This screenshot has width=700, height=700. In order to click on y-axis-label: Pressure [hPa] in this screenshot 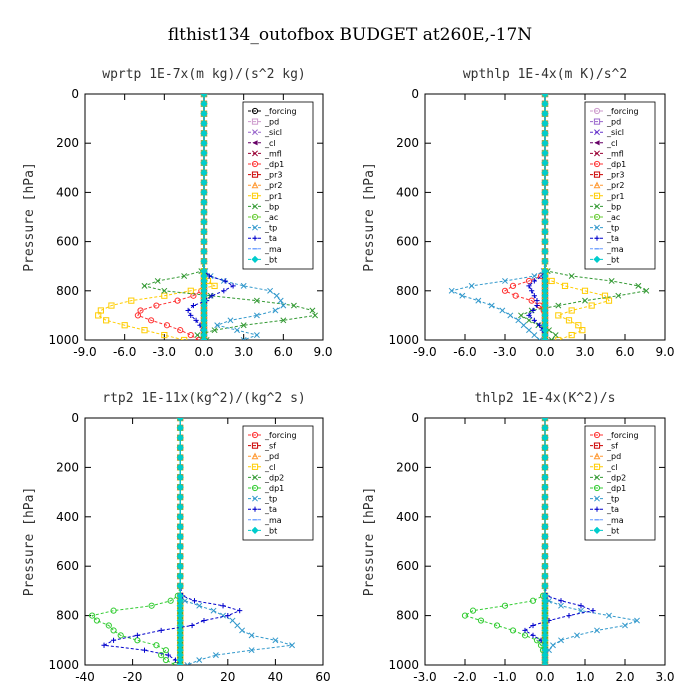, I will do `click(369, 542)`.